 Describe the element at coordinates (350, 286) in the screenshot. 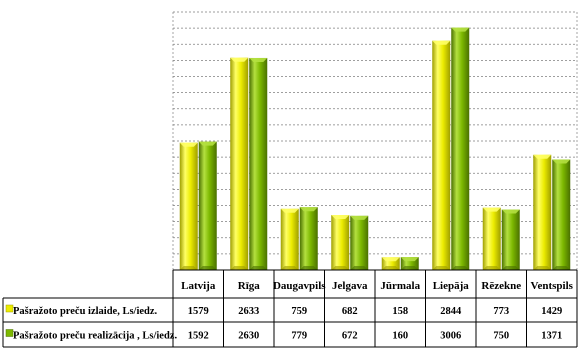

I see `category-label: Jelgava` at that location.